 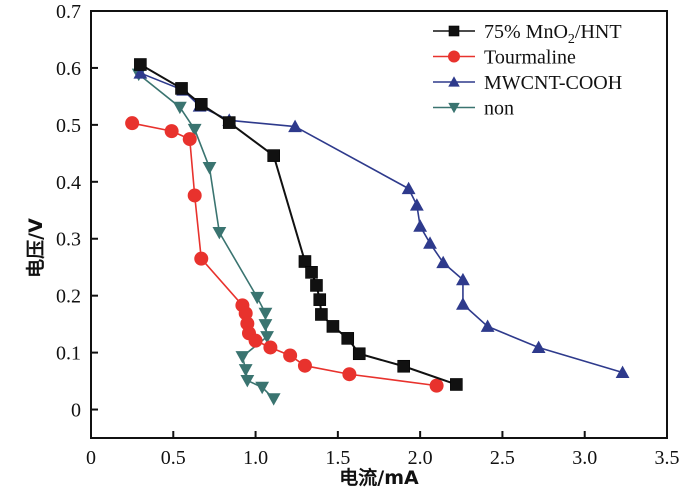 What do you see at coordinates (530, 58) in the screenshot?
I see `legend-label: Tourmaline` at bounding box center [530, 58].